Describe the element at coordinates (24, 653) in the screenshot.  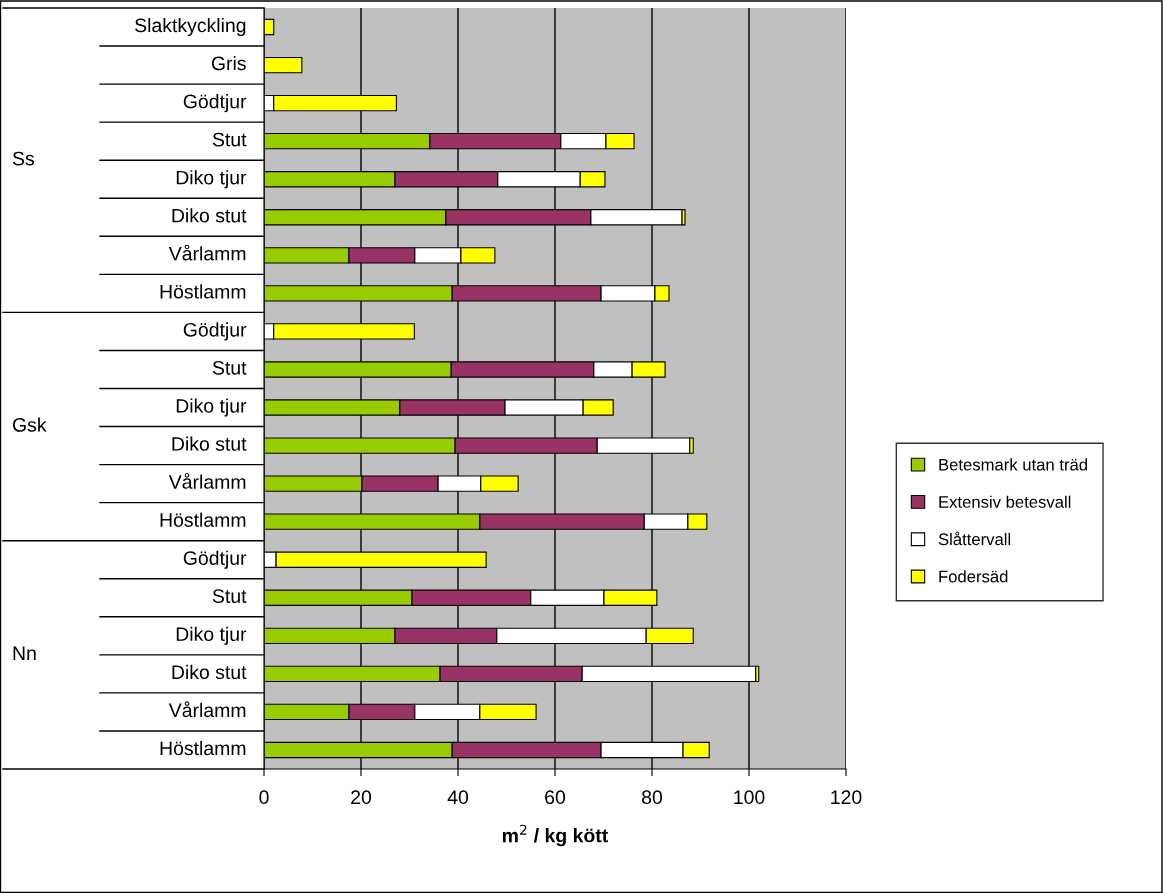
I see `text: Nn` at that location.